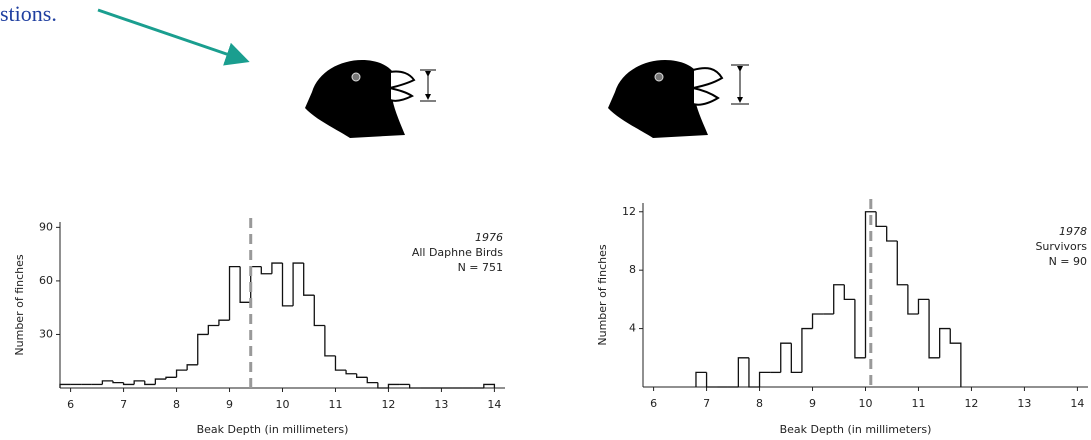 This screenshot has height=440, width=1091. What do you see at coordinates (457, 252) in the screenshot?
I see `group-label: All Daphne Birds` at bounding box center [457, 252].